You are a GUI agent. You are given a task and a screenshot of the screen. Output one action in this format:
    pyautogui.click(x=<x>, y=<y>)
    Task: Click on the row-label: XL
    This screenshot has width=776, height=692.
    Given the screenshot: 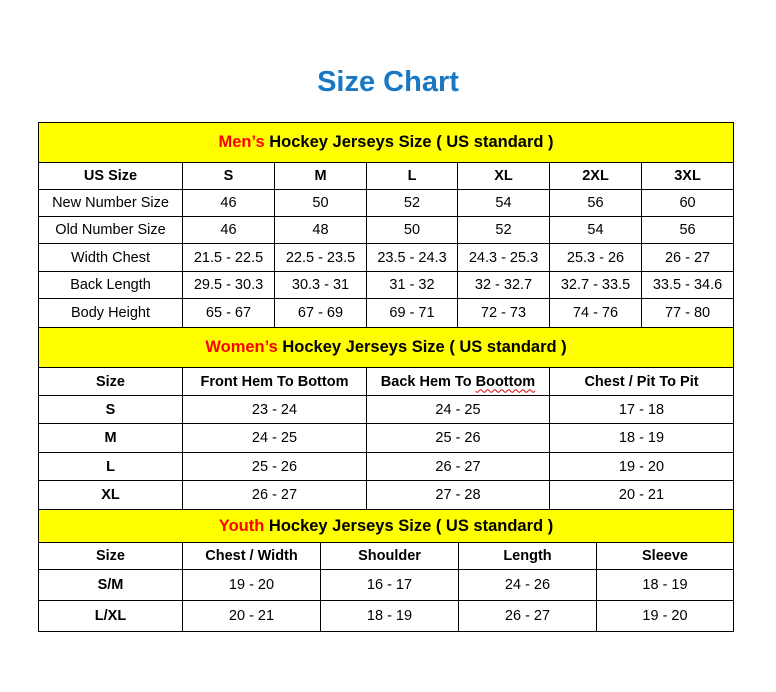 What is the action you would take?
    pyautogui.click(x=110, y=495)
    